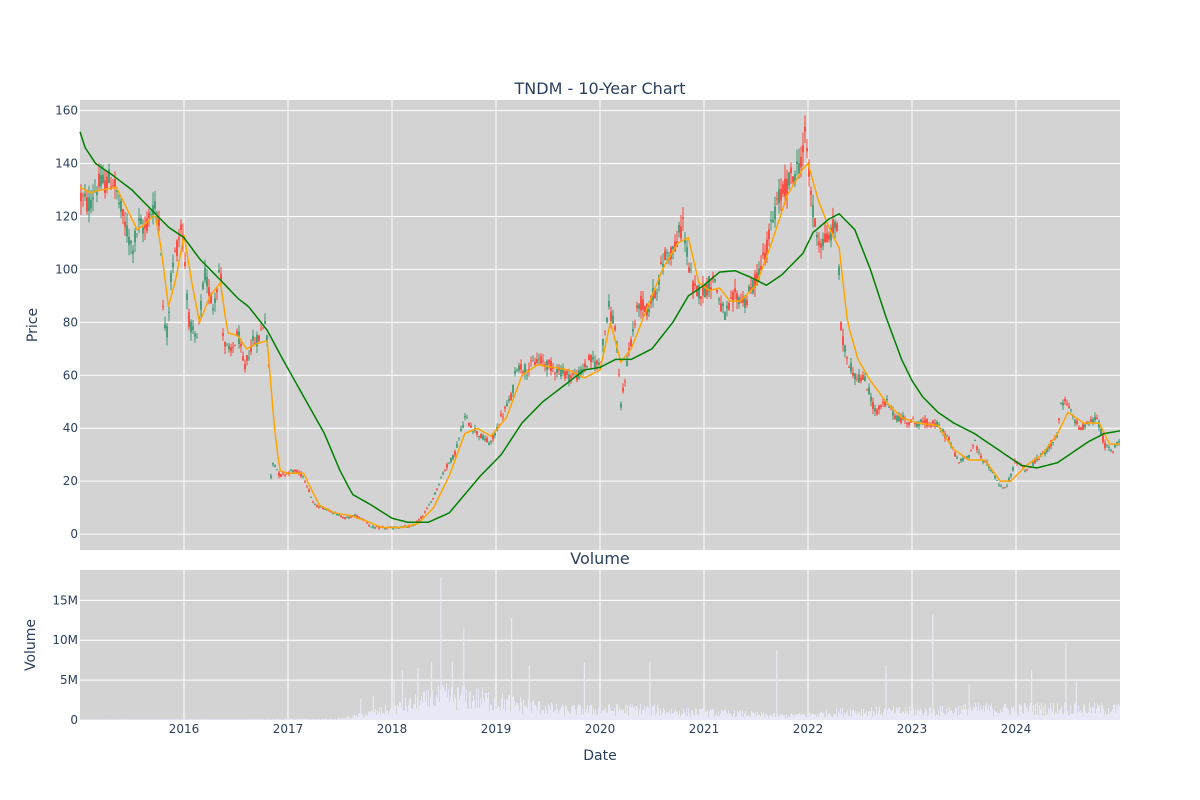  What do you see at coordinates (70, 481) in the screenshot?
I see `price-y-tick-label: 20` at bounding box center [70, 481].